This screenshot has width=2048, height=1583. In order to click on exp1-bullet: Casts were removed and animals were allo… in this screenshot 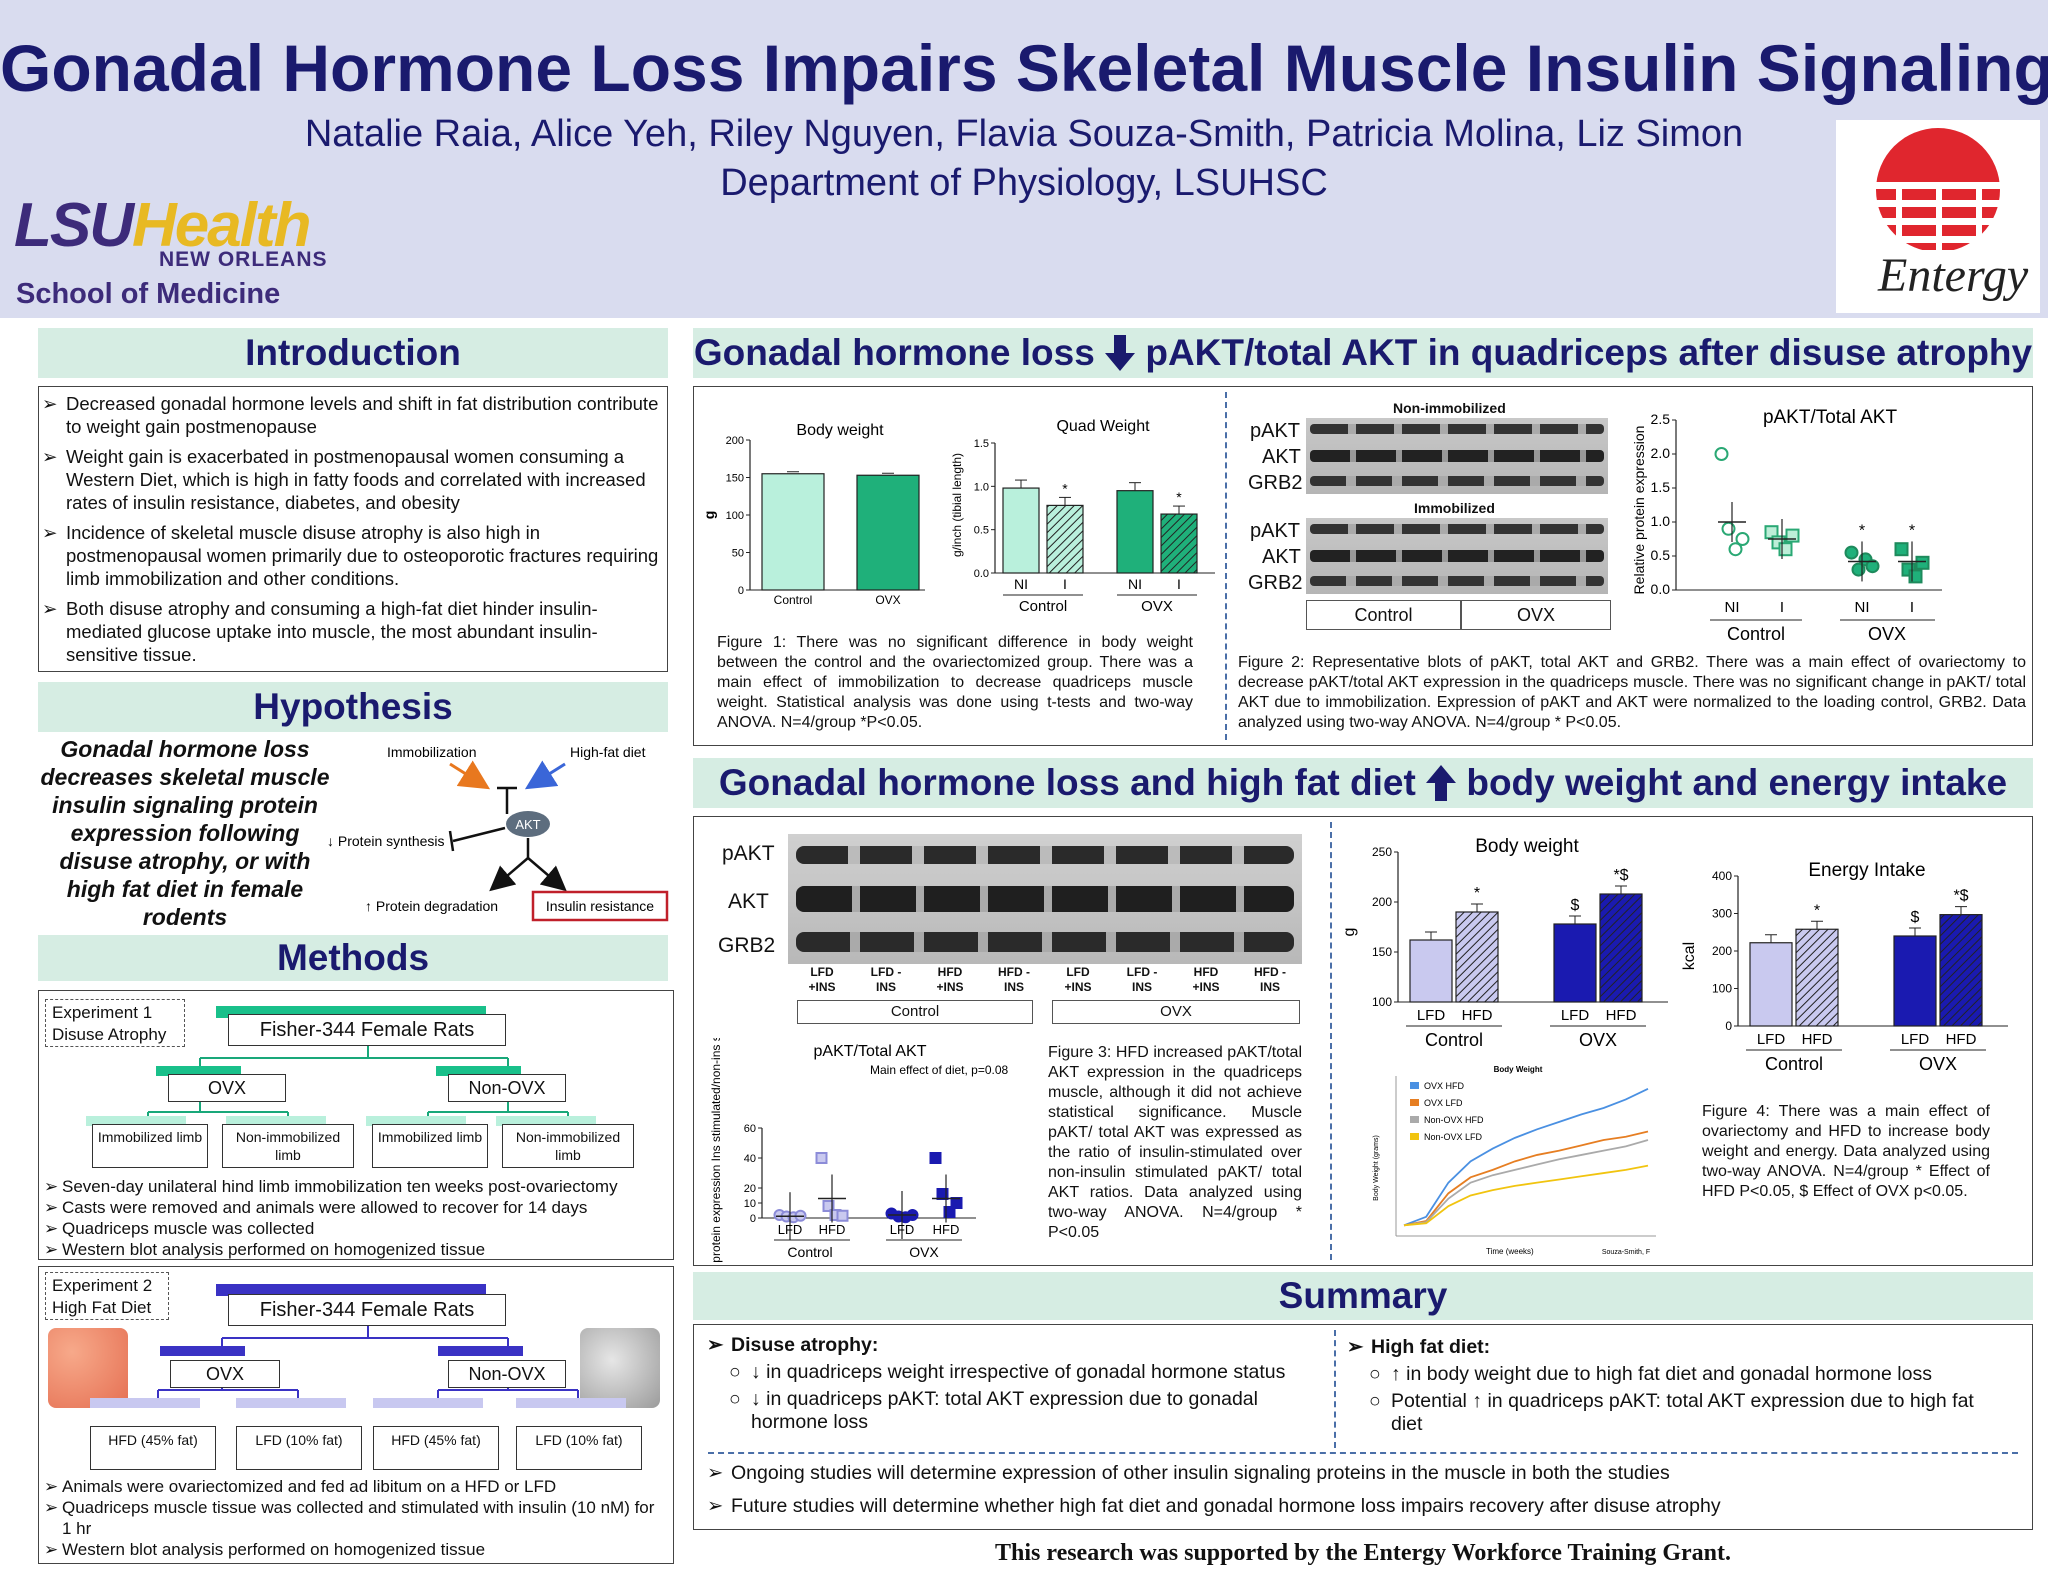, I will do `click(356, 1207)`.